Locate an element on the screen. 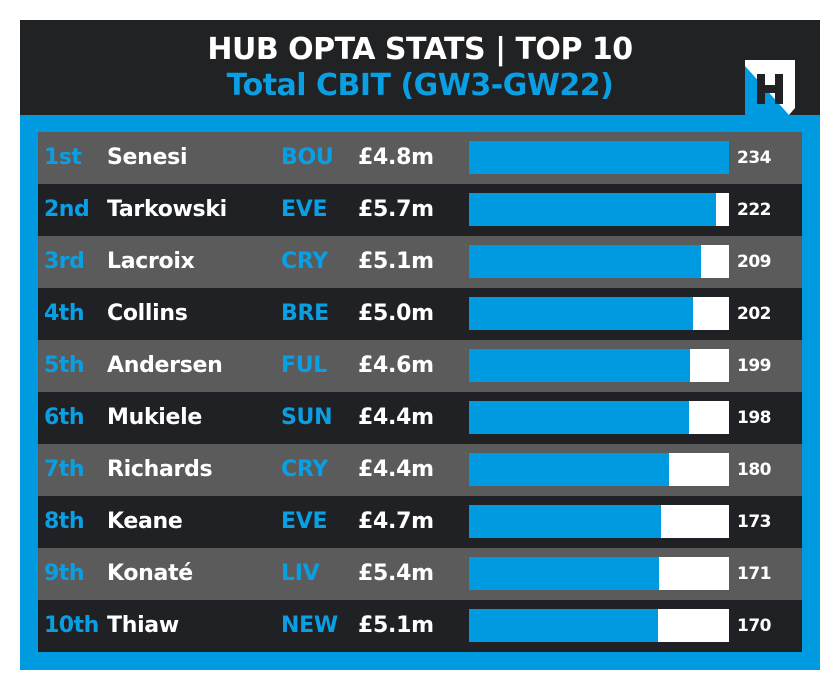 The height and width of the screenshot is (690, 840). table-row: 4th Collins BRE £5.0m 202 is located at coordinates (420, 314).